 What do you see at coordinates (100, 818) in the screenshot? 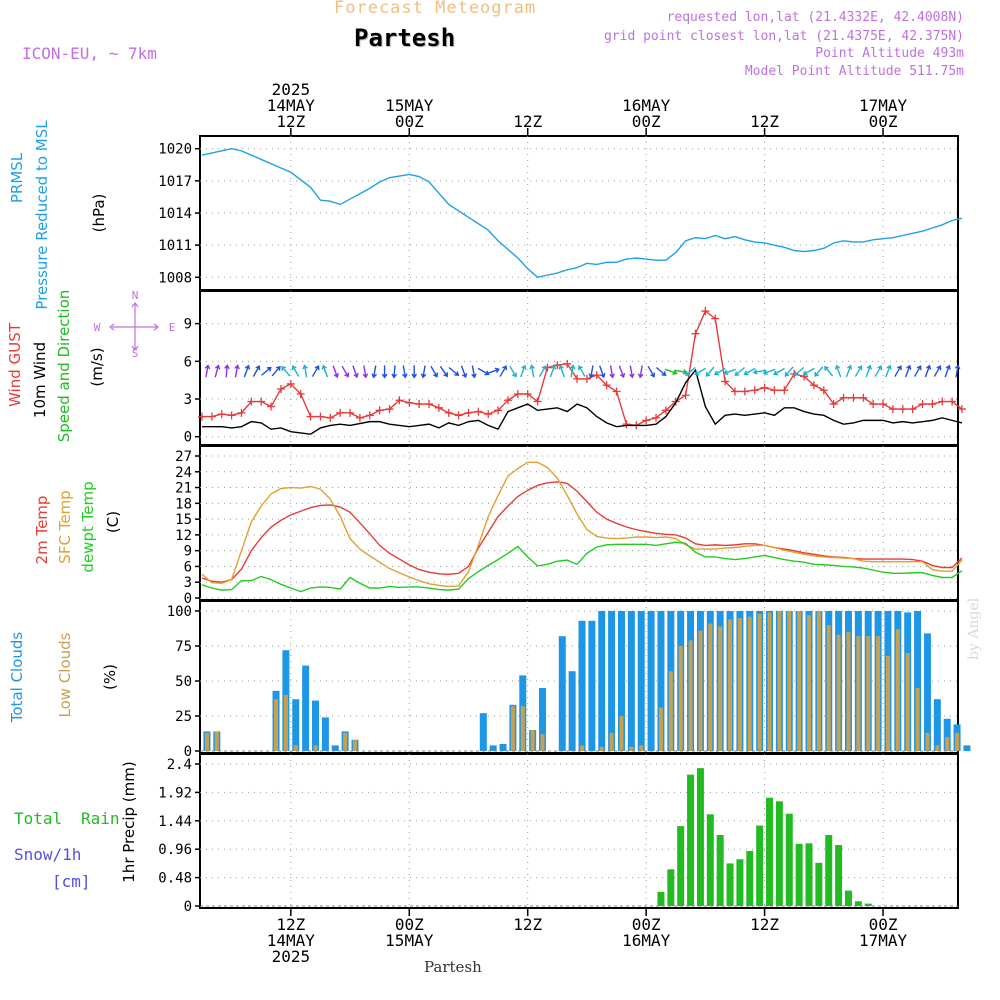
I see `rain-label: Rain` at bounding box center [100, 818].